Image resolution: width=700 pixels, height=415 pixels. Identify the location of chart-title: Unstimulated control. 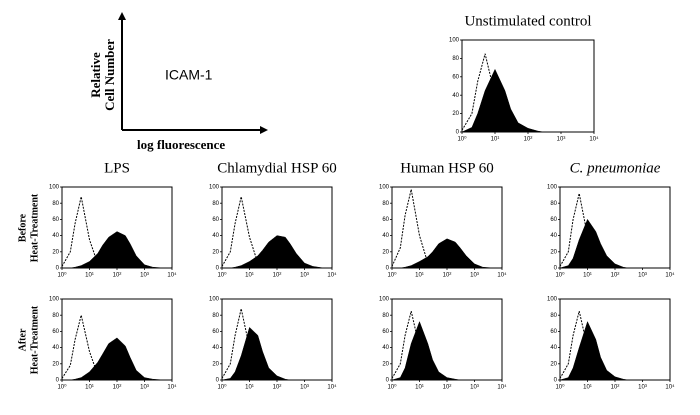
(527, 21).